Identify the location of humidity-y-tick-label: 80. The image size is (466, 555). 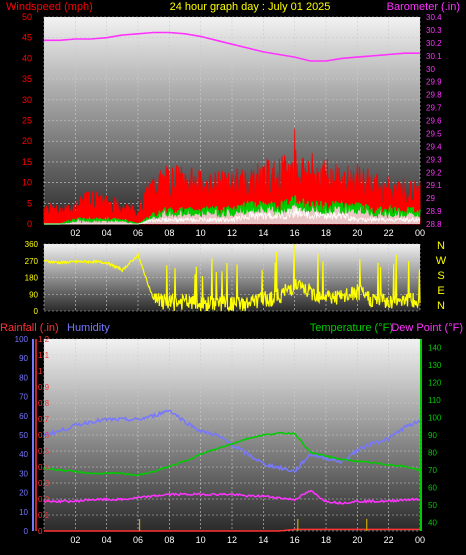
(23, 377).